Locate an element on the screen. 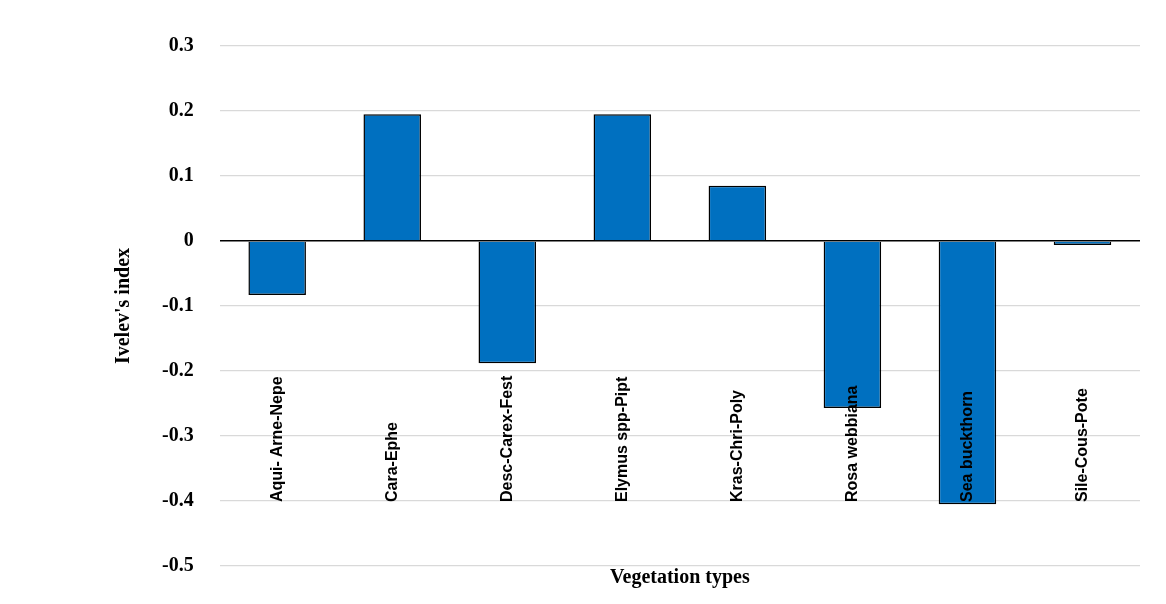 This screenshot has height=604, width=1166. y-tick-label: -0.2 is located at coordinates (177, 369).